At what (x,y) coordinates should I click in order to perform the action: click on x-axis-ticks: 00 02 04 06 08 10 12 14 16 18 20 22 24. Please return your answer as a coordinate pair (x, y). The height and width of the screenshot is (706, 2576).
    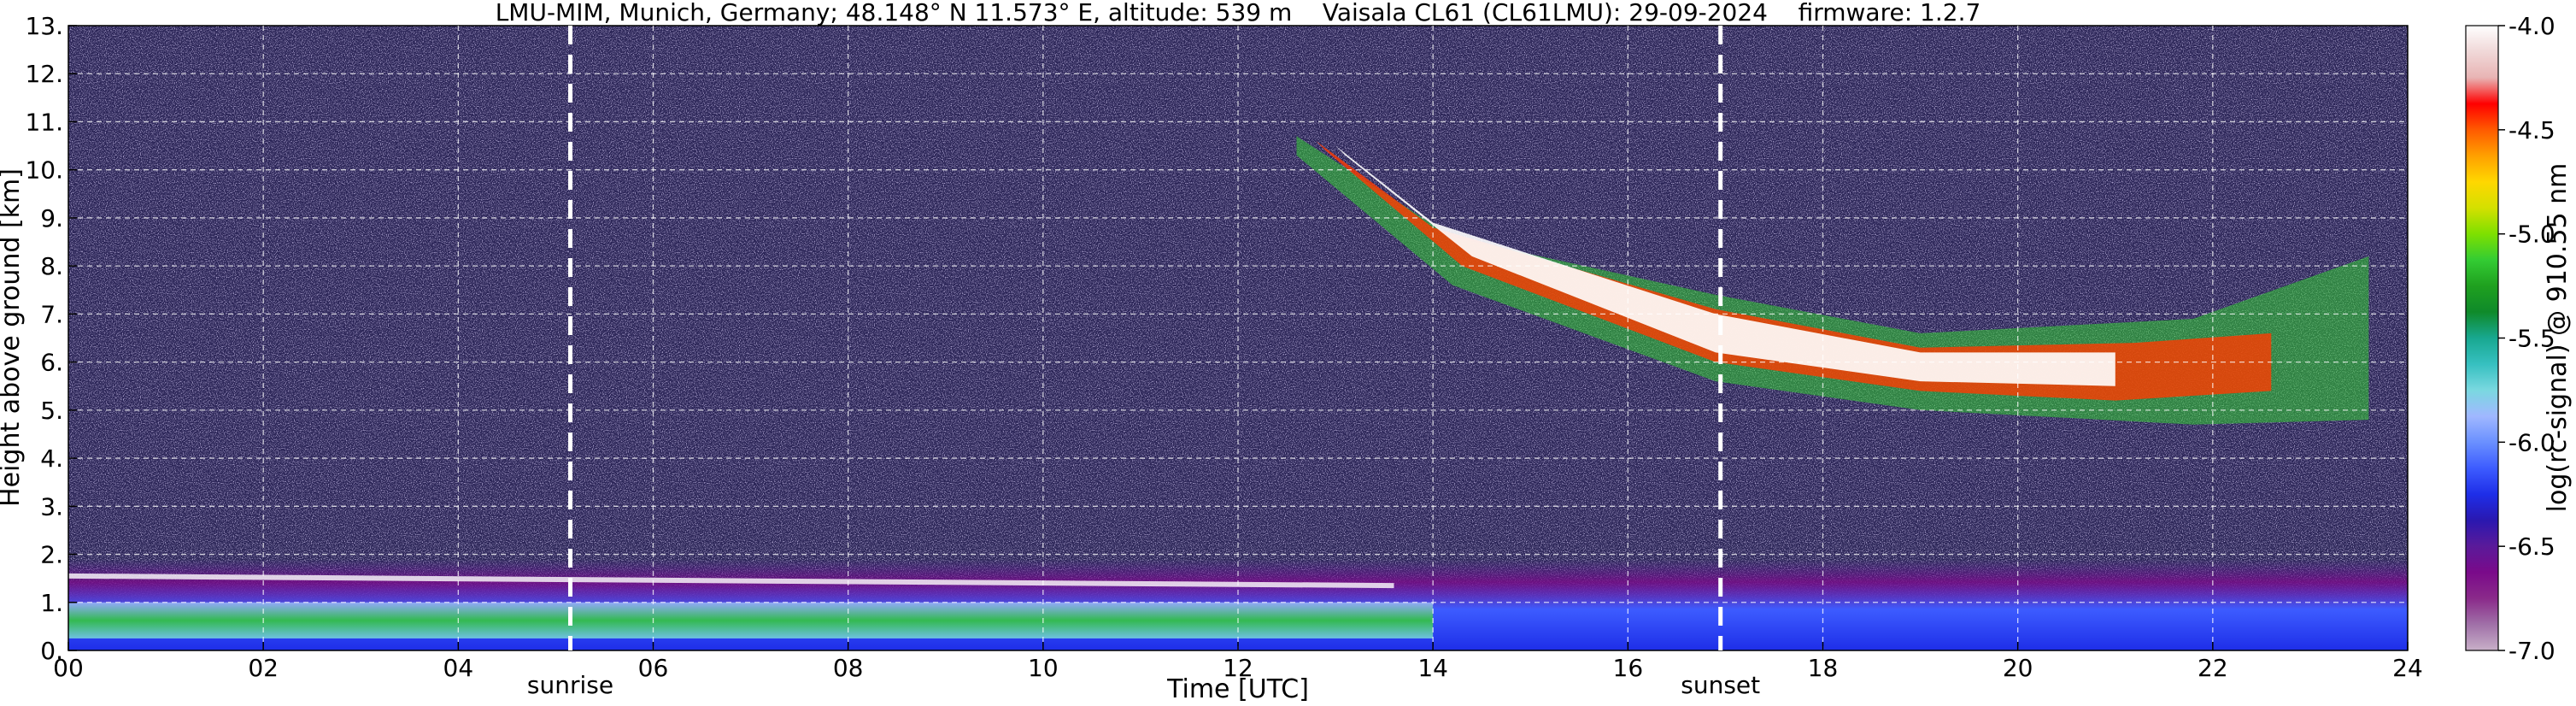
    Looking at the image, I should click on (1238, 662).